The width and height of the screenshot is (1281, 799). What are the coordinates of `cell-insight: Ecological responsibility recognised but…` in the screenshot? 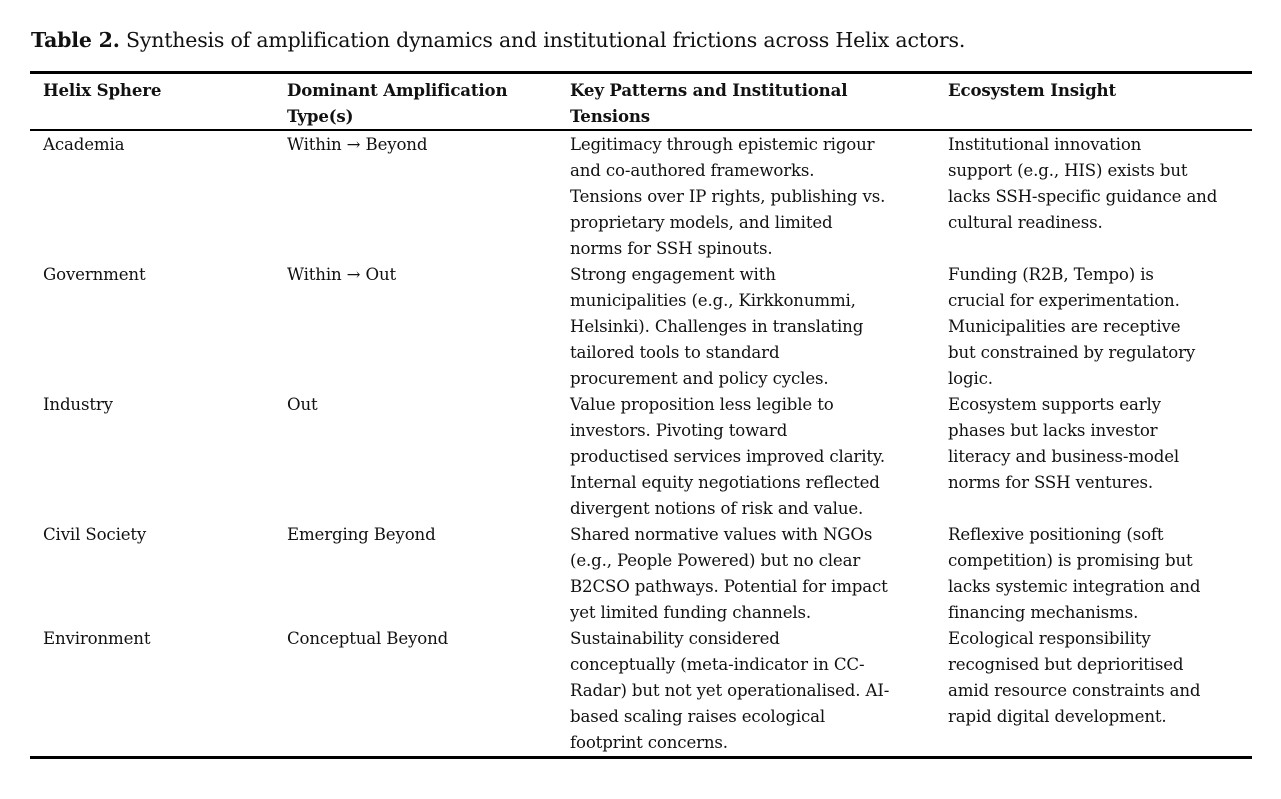 It's located at (1074, 677).